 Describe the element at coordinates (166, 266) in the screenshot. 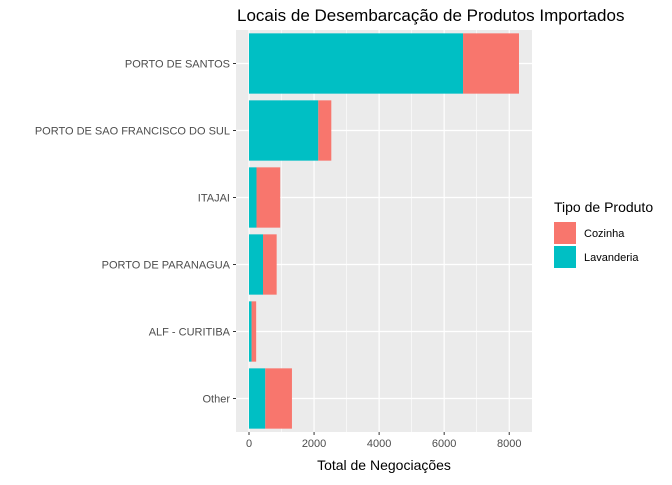

I see `y-tick-label: PORTO DE PARANAGUA` at that location.